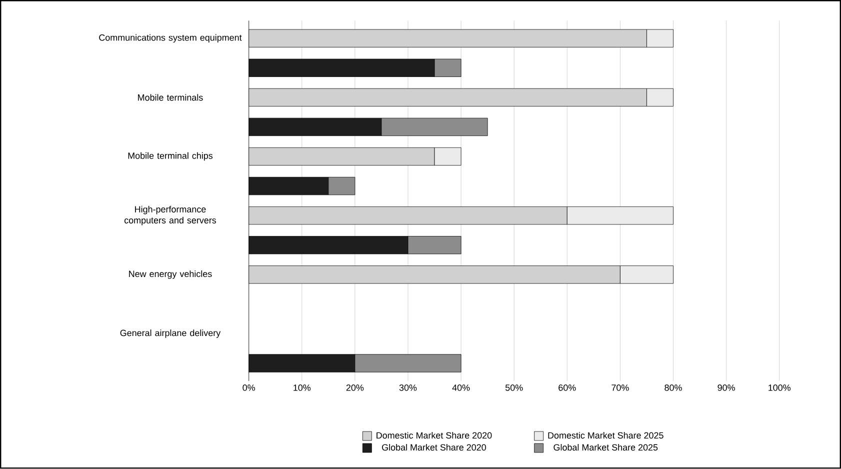 The height and width of the screenshot is (469, 841). Describe the element at coordinates (620, 388) in the screenshot. I see `x-tick-label: 70%` at that location.